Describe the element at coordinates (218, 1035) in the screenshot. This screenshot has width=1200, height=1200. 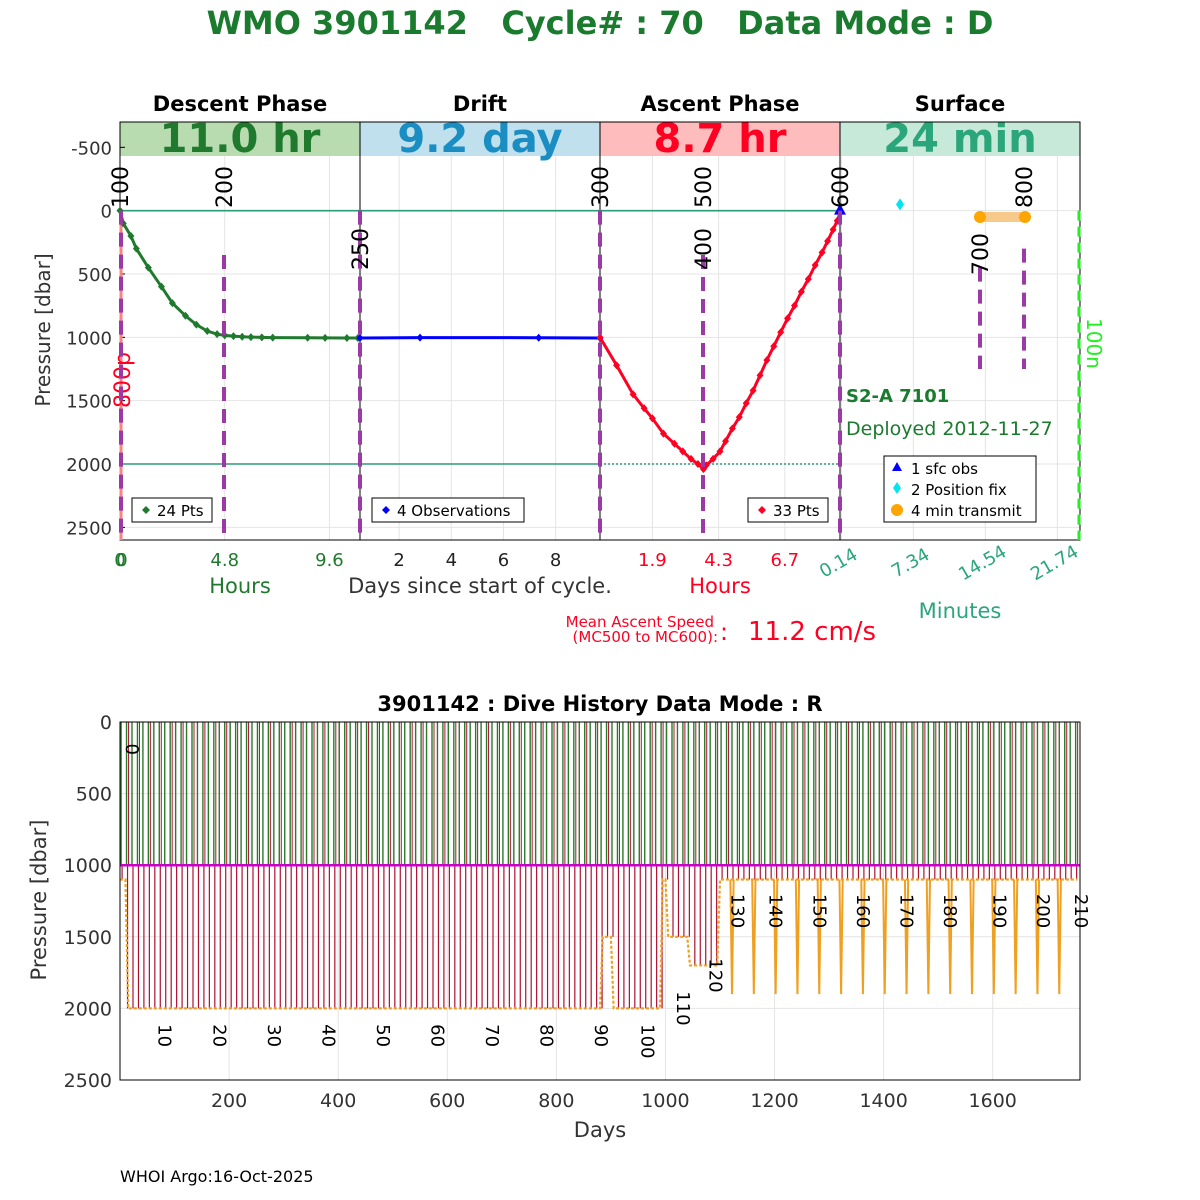
I see `cycle-label: 20` at that location.